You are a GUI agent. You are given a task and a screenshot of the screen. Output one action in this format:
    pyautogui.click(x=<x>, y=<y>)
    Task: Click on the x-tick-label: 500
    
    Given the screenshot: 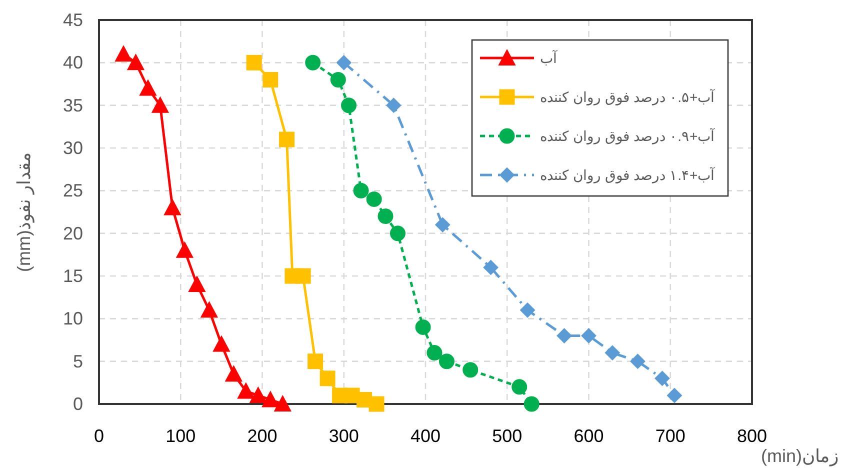 What is the action you would take?
    pyautogui.click(x=507, y=436)
    